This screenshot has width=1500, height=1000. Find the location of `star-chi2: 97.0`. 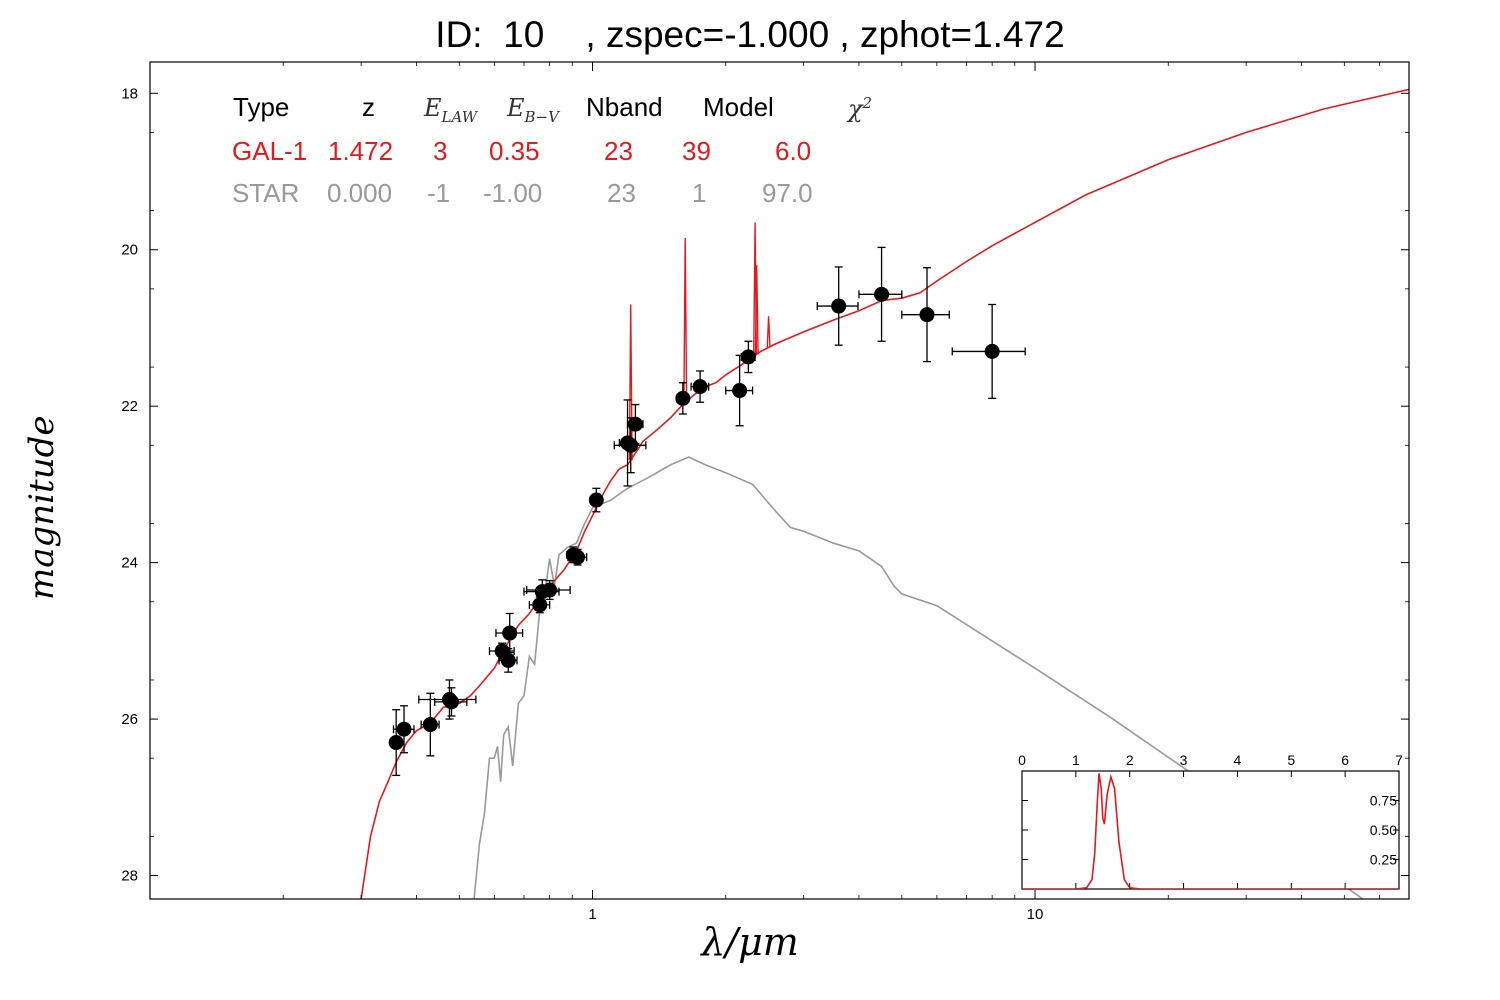

star-chi2: 97.0 is located at coordinates (787, 193).